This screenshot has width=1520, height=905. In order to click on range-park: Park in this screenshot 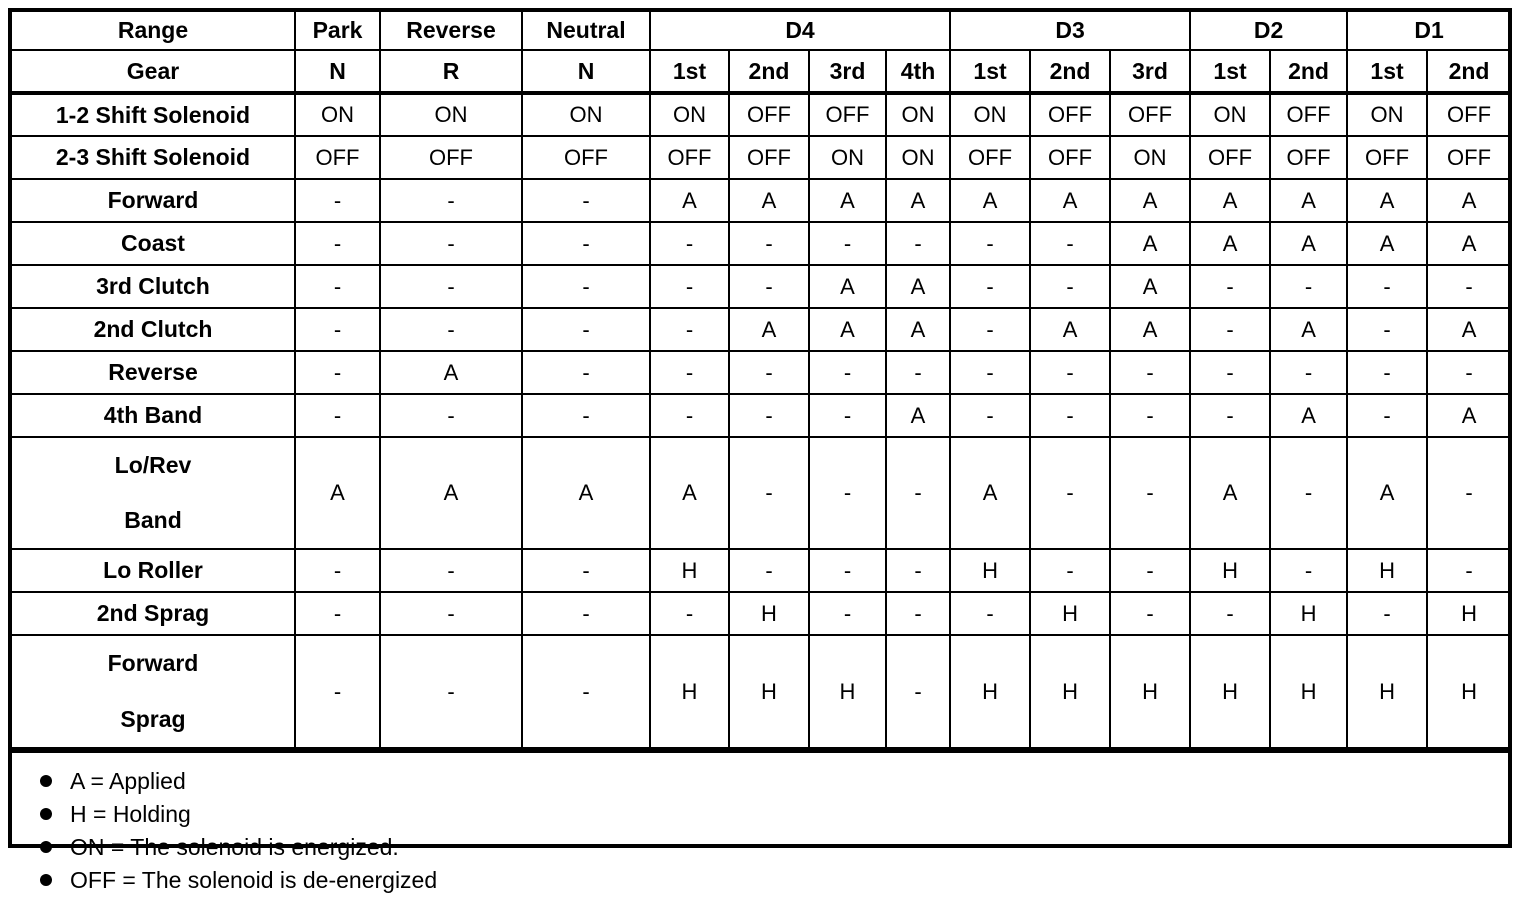, I will do `click(337, 31)`.